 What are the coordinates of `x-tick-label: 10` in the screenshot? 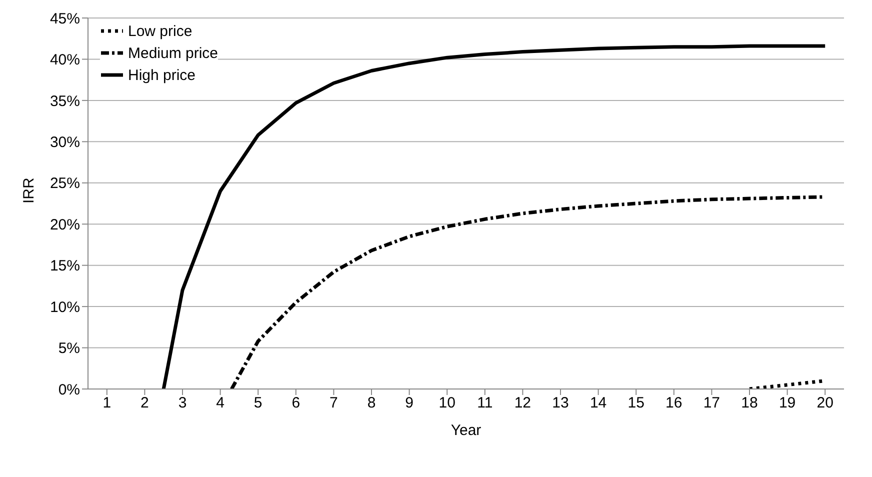 It's located at (447, 403).